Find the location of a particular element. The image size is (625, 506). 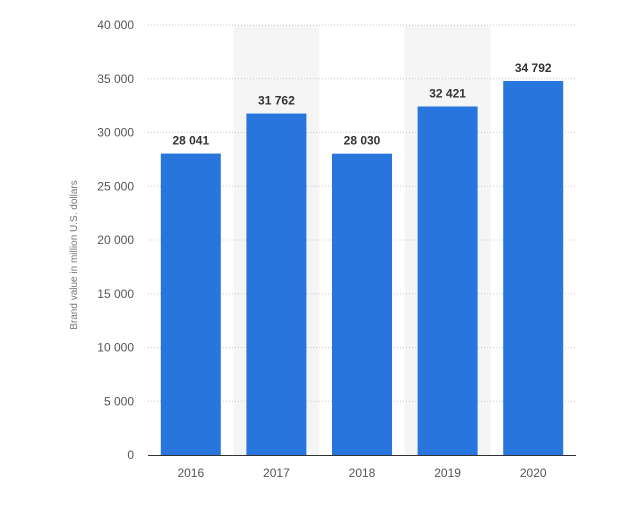

bar-2018 is located at coordinates (362, 304).